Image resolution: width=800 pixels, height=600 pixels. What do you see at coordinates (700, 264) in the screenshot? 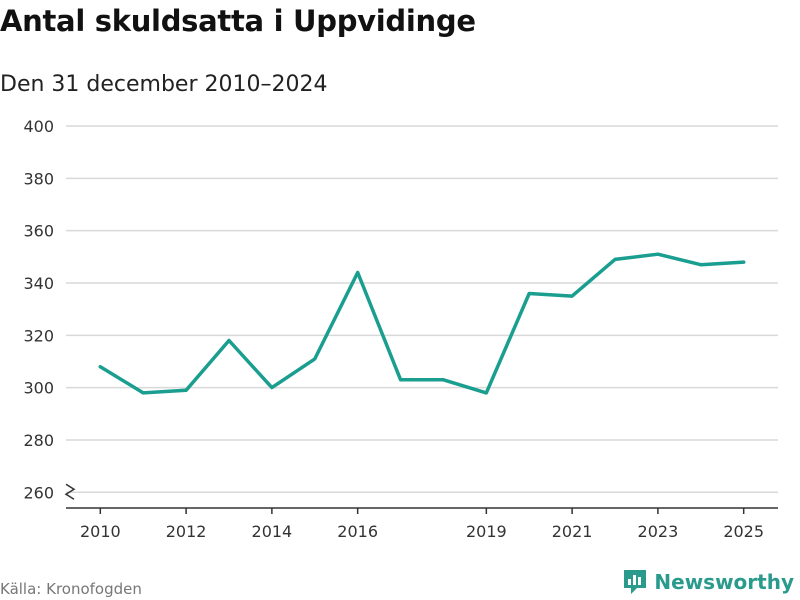
I see `data-point-2024` at bounding box center [700, 264].